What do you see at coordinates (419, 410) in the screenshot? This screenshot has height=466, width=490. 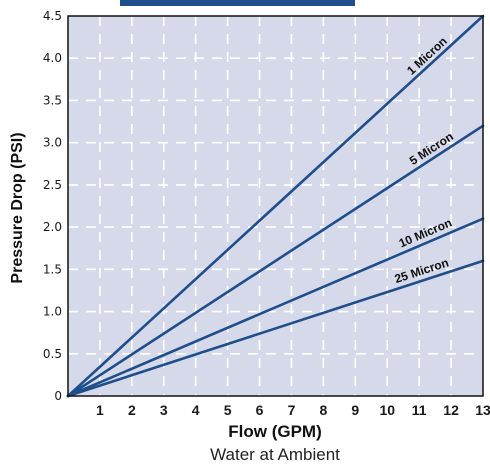 I see `x-tick-label: 11` at bounding box center [419, 410].